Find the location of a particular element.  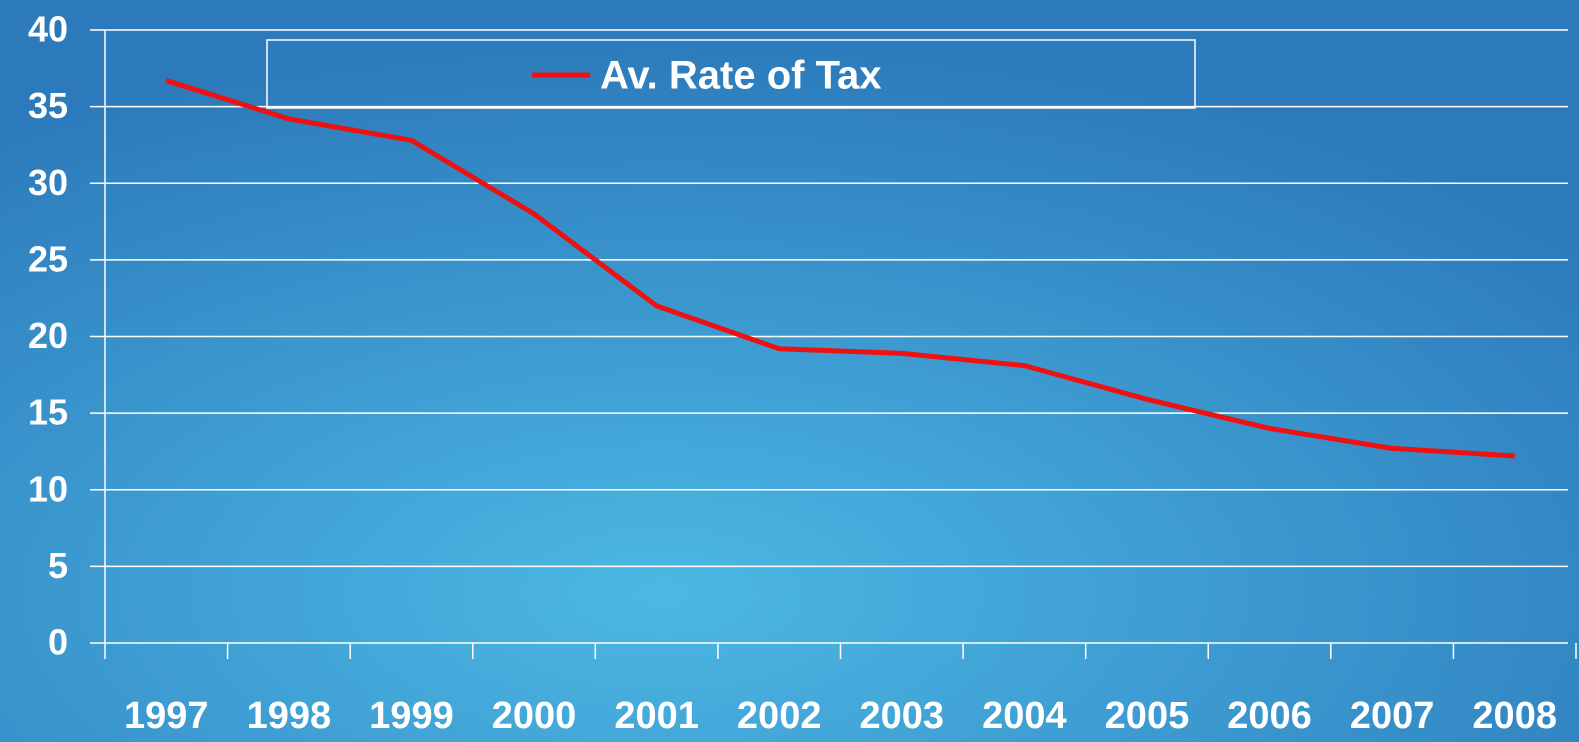

y-tick-label: 15 is located at coordinates (48, 412).